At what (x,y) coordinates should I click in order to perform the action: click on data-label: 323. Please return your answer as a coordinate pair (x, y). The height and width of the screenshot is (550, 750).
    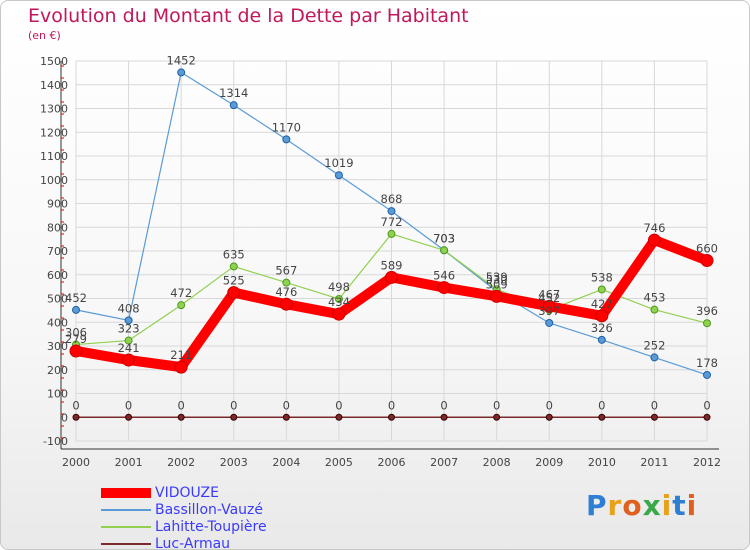
    Looking at the image, I should click on (129, 329).